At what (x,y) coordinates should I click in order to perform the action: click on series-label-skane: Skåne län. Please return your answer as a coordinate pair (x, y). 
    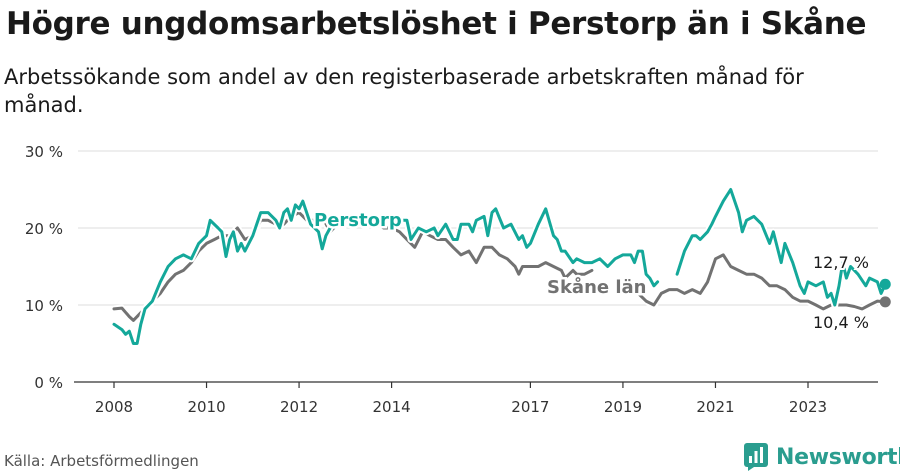
    Looking at the image, I should click on (597, 287).